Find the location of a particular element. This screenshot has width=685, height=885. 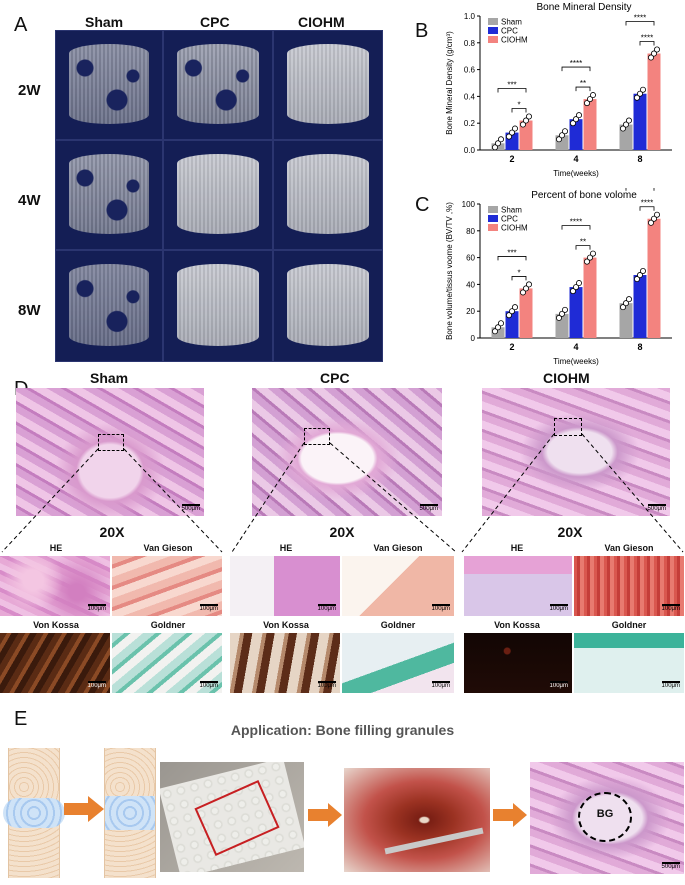

histo-sham-he: 100μm is located at coordinates (55, 586).